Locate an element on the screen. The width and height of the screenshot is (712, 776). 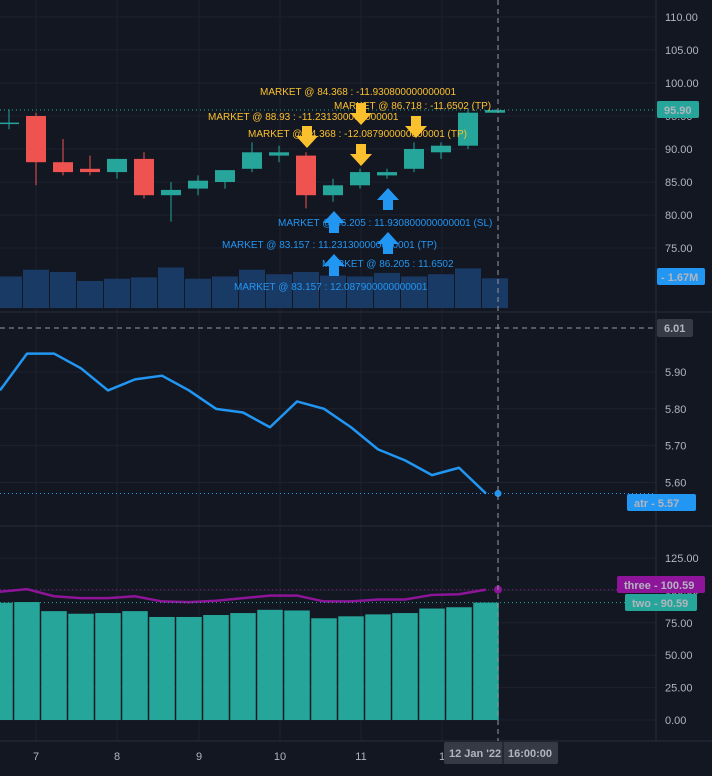
three-line is located at coordinates (243, 595).